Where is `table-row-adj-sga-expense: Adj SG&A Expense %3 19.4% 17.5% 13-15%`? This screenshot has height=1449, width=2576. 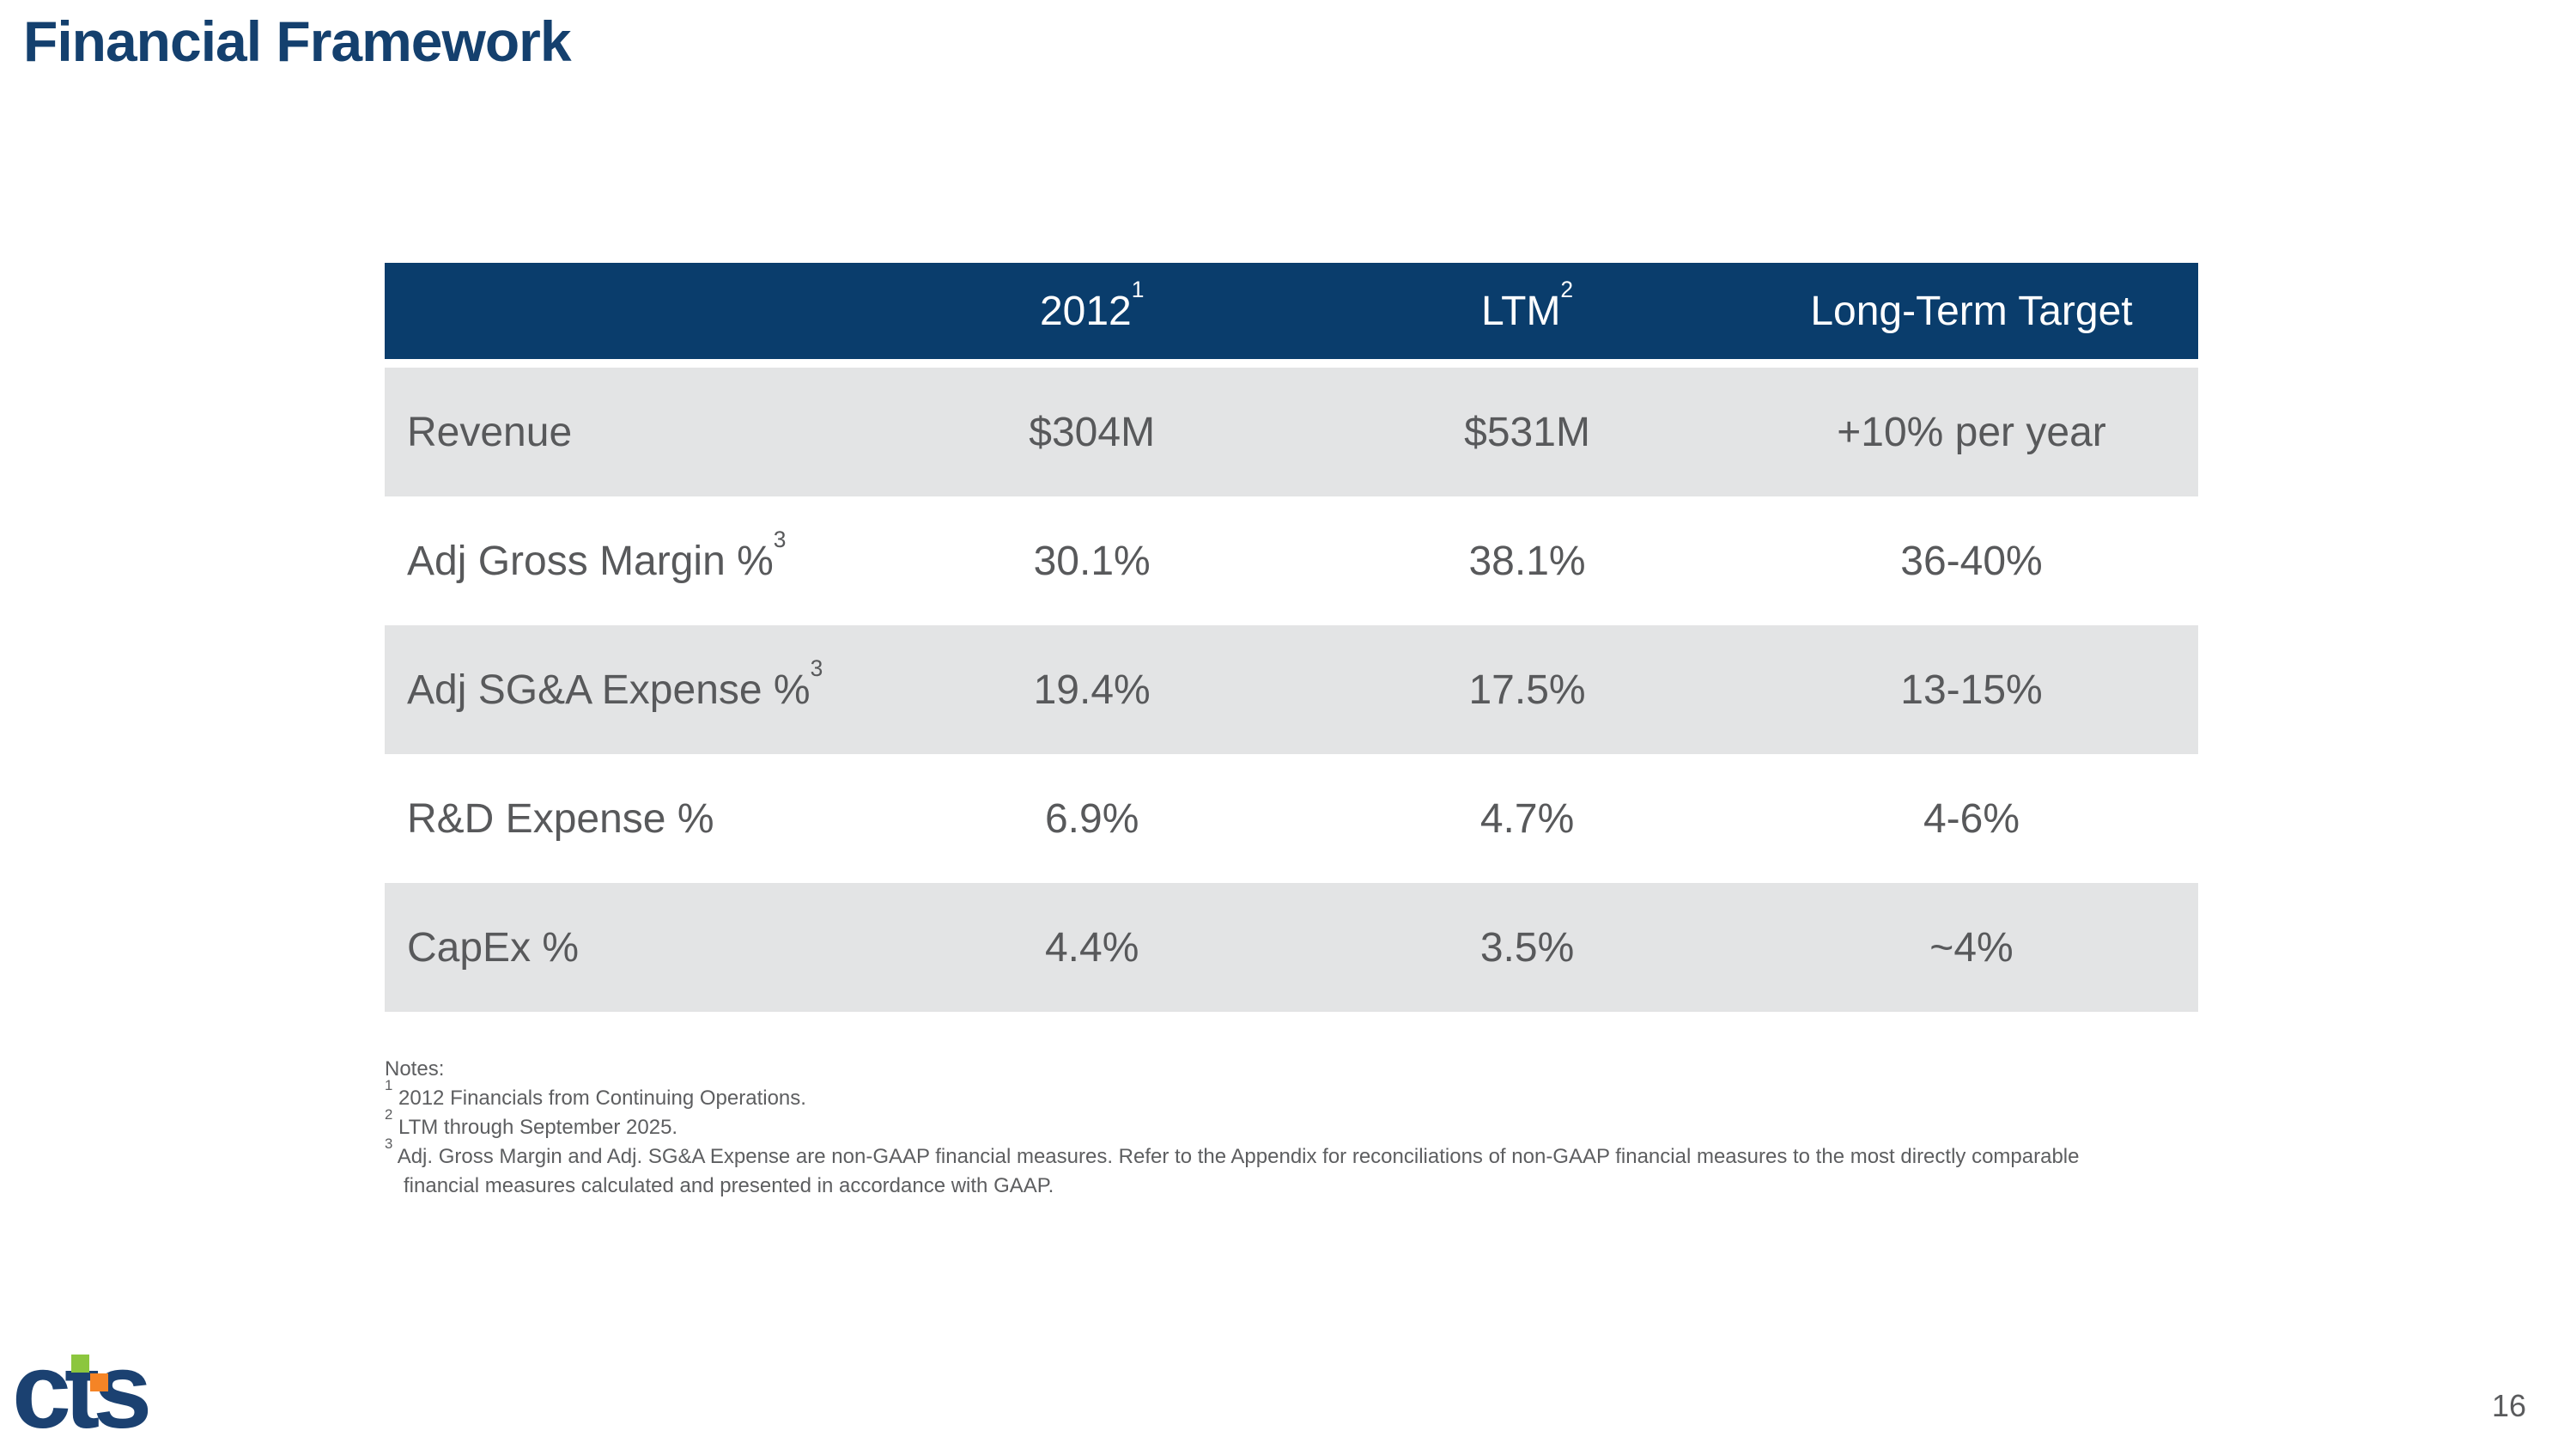 table-row-adj-sga-expense: Adj SG&A Expense %3 19.4% 17.5% 13-15% is located at coordinates (1291, 689).